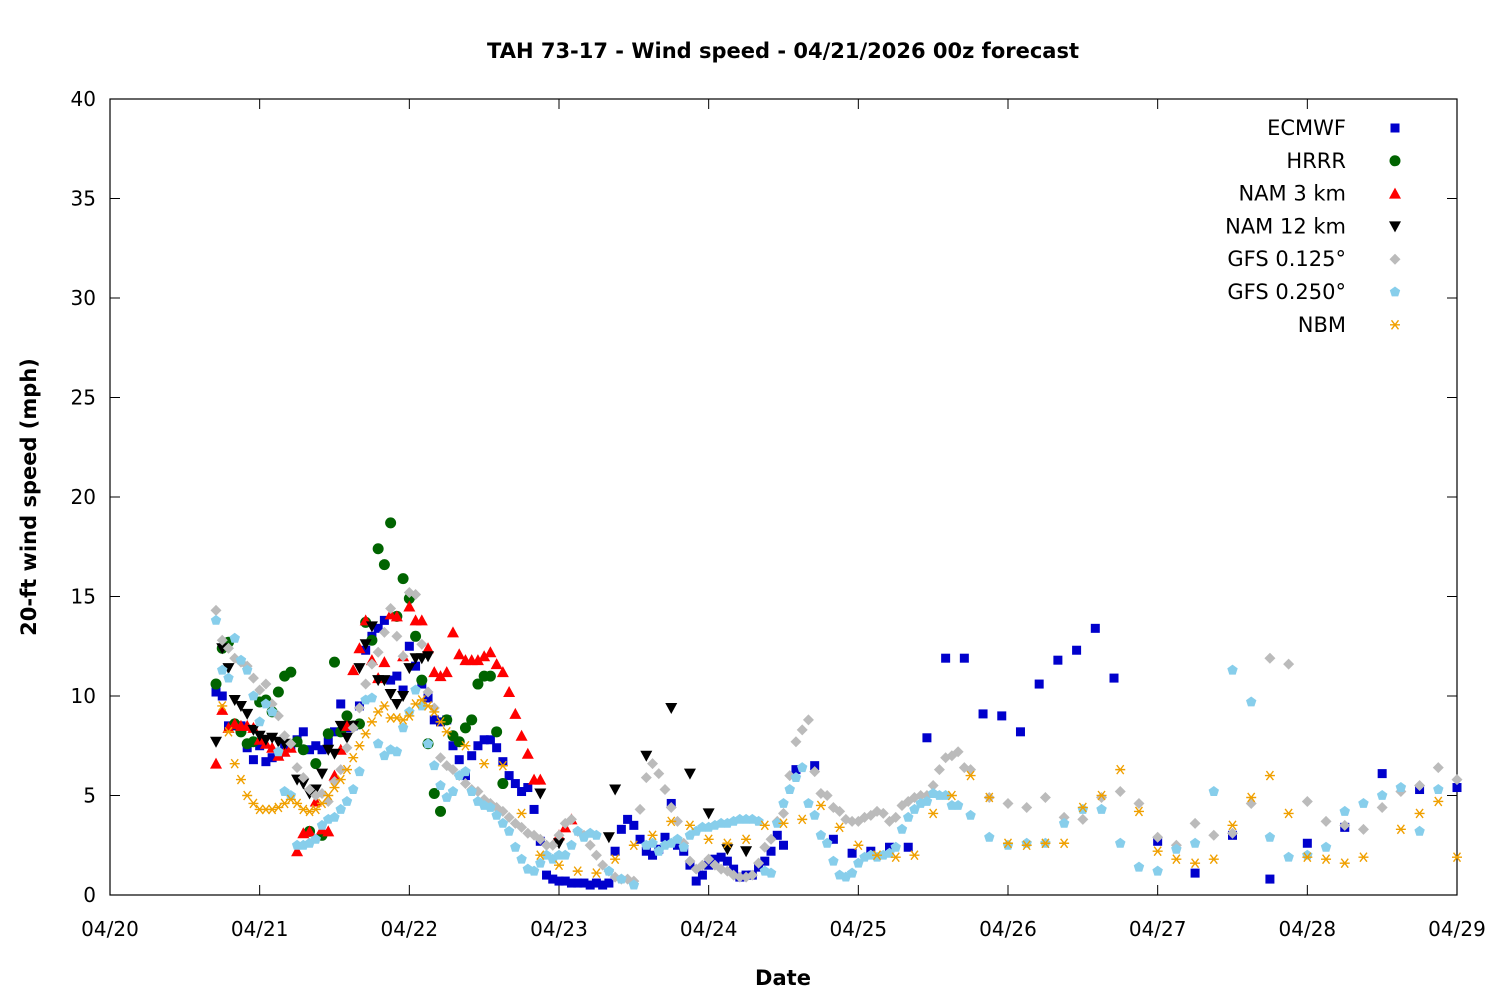  What do you see at coordinates (1306, 128) in the screenshot?
I see `legend-label: ECMWF` at bounding box center [1306, 128].